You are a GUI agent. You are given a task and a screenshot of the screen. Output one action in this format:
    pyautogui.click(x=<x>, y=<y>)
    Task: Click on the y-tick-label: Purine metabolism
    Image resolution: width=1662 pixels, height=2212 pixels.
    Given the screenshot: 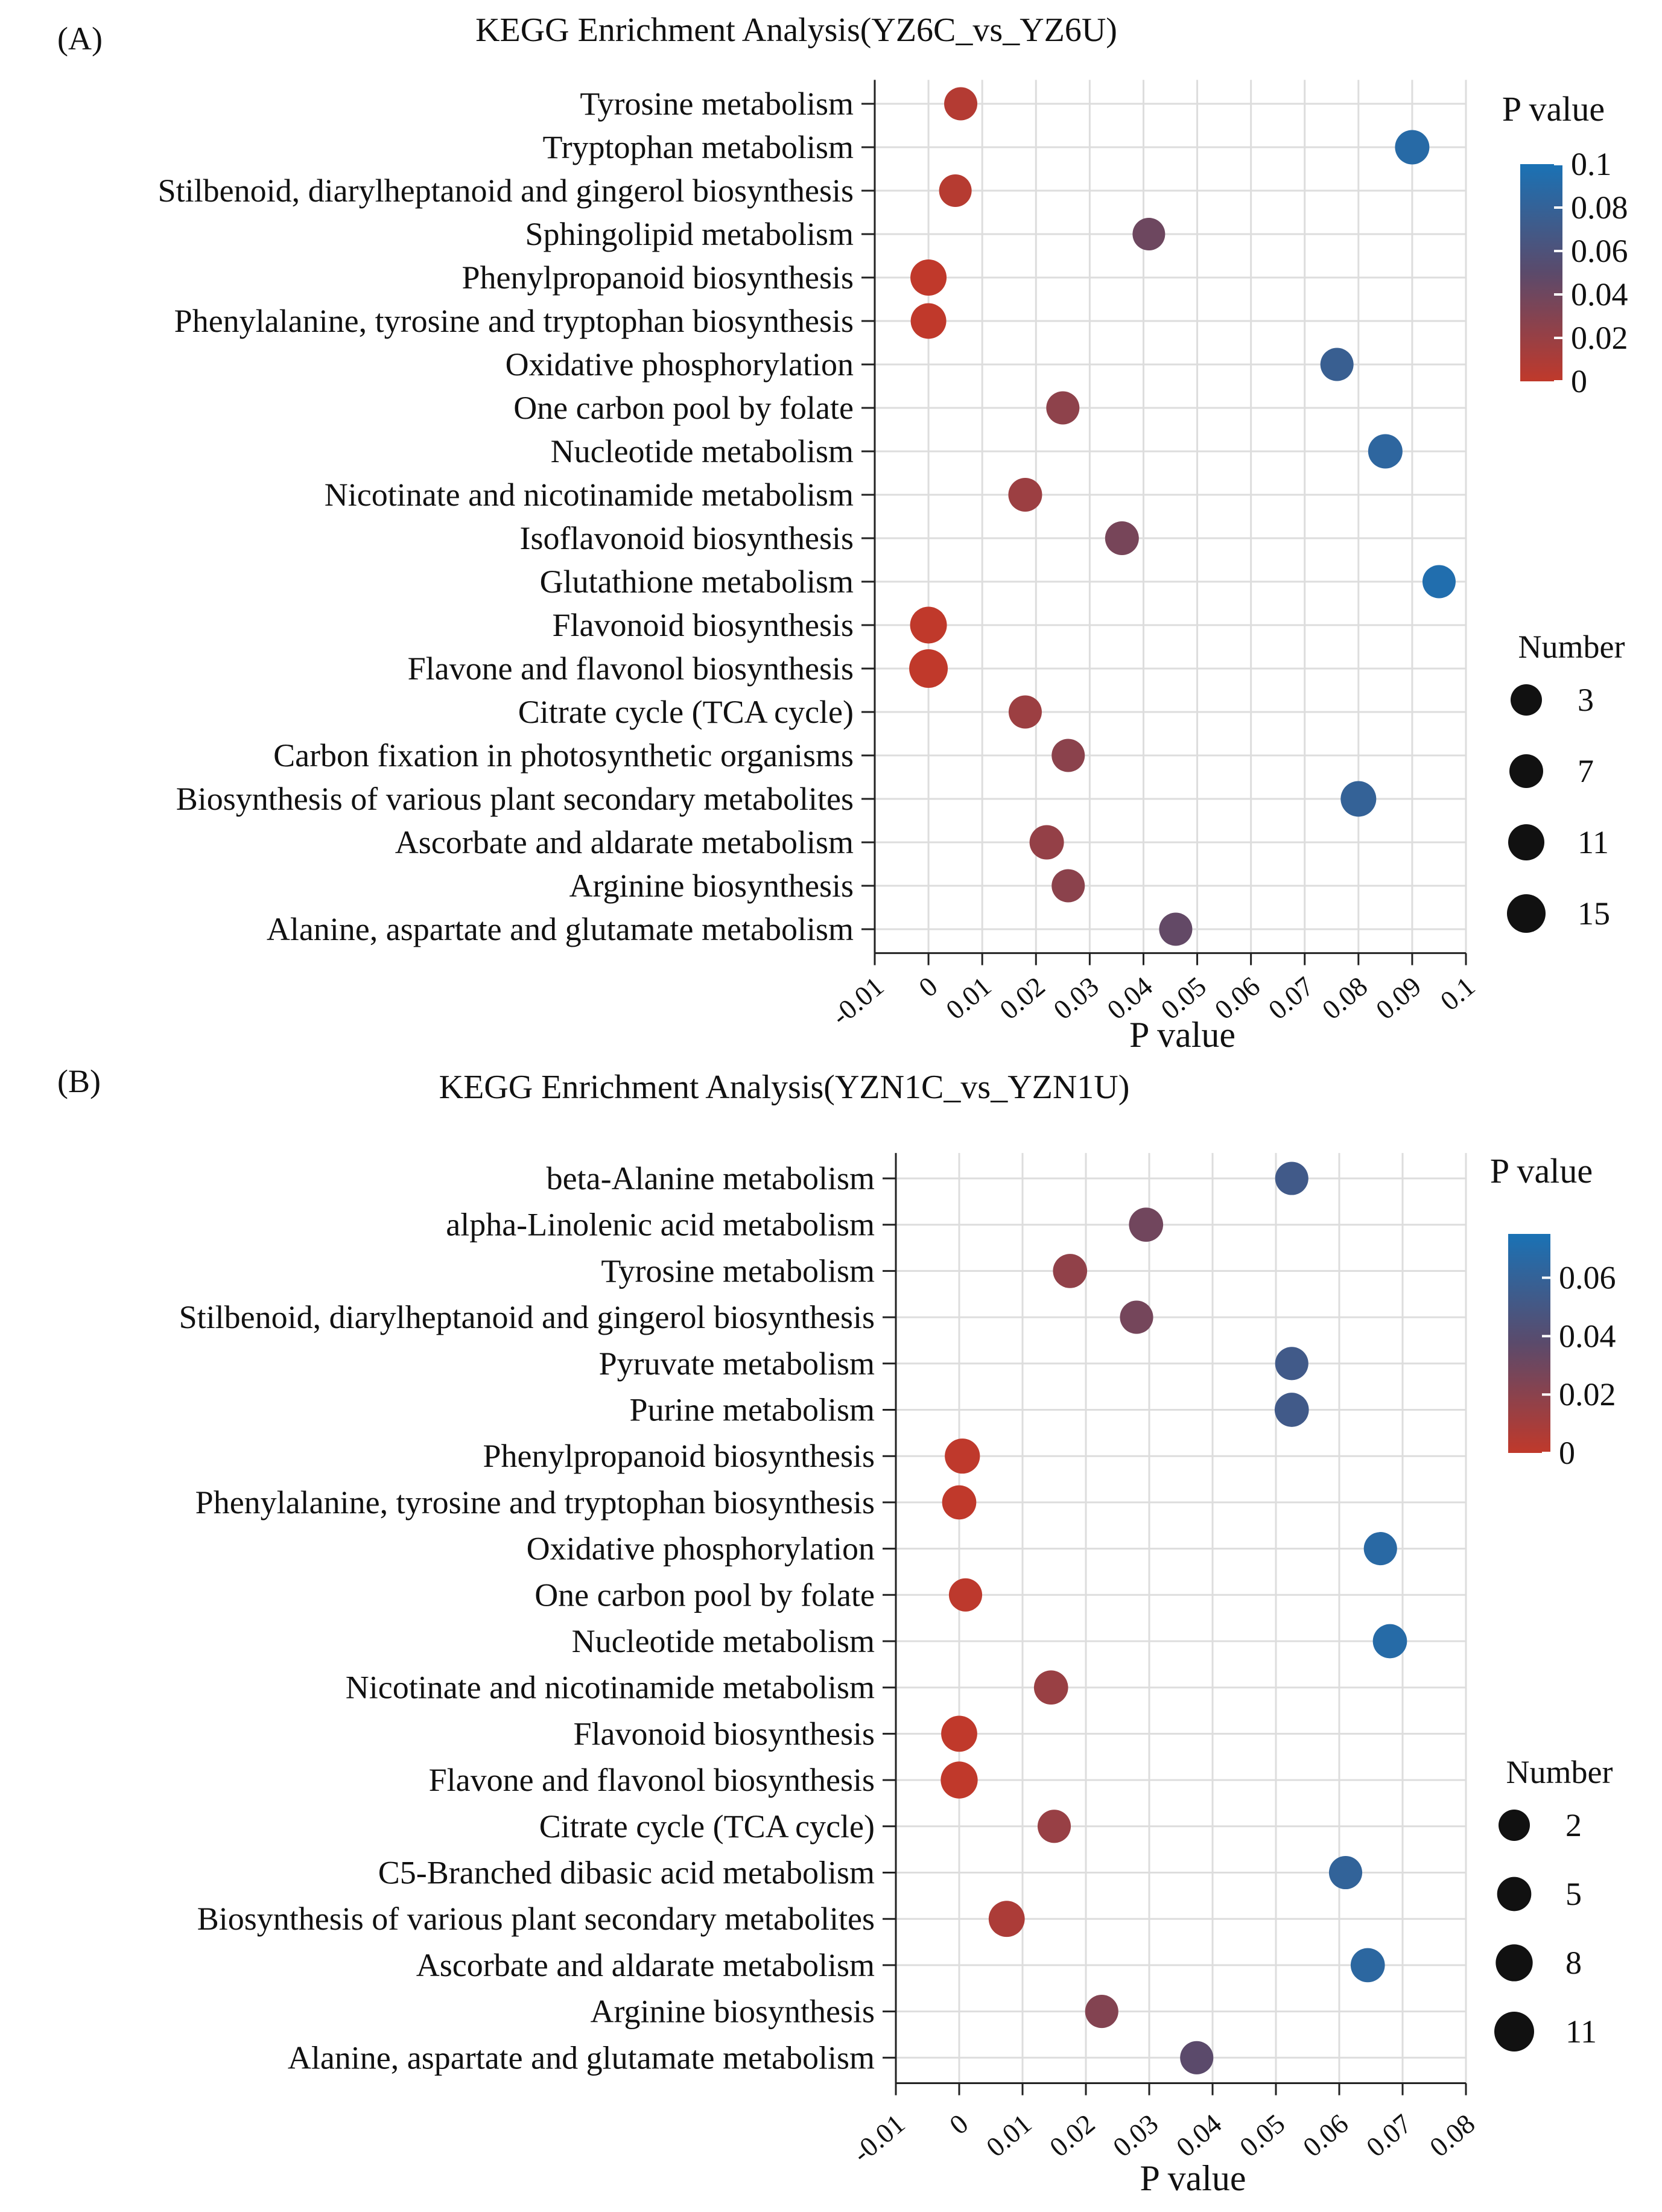 What is the action you would take?
    pyautogui.click(x=752, y=1410)
    